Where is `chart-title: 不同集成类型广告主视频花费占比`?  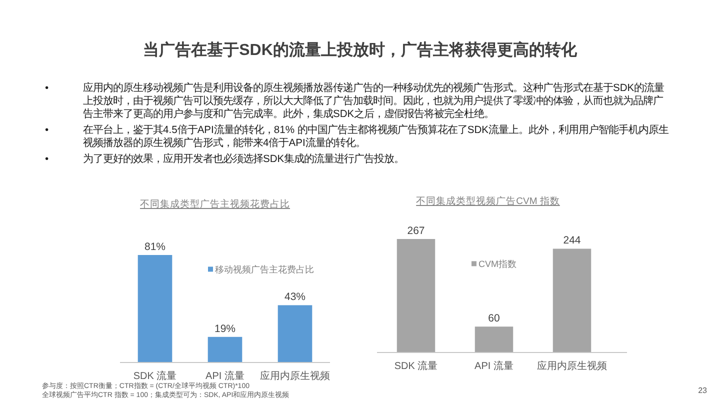
chart-title: 不同集成类型广告主视频花费占比 is located at coordinates (215, 204).